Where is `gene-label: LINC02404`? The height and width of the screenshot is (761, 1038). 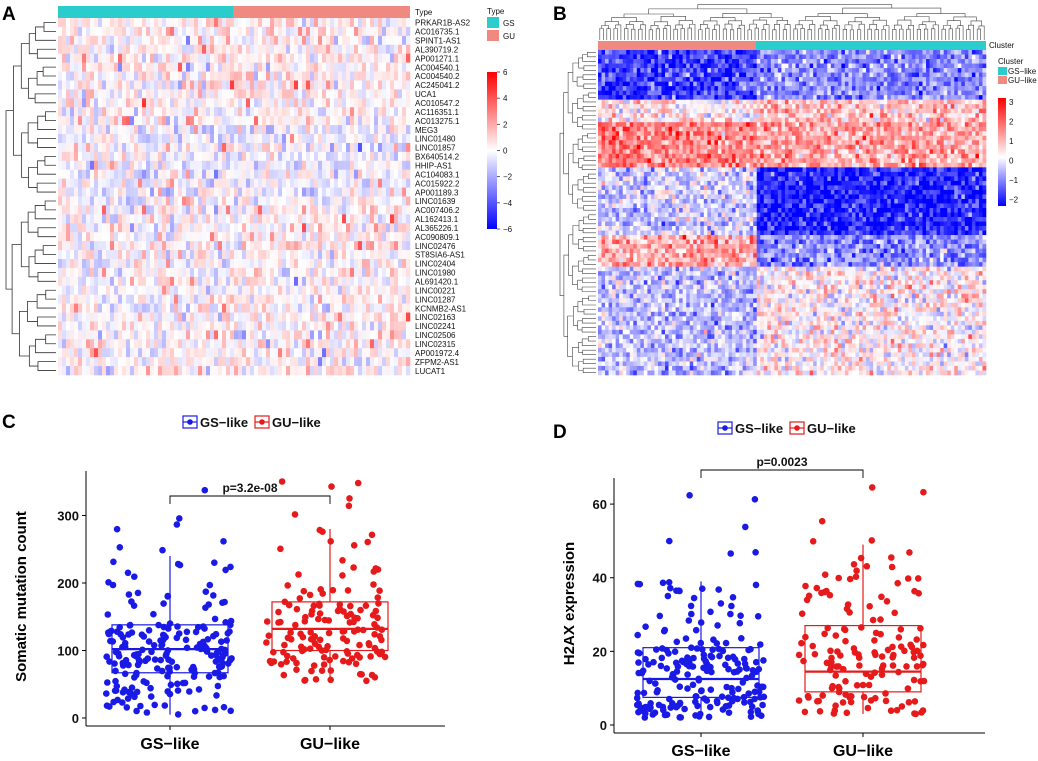 gene-label: LINC02404 is located at coordinates (435, 264).